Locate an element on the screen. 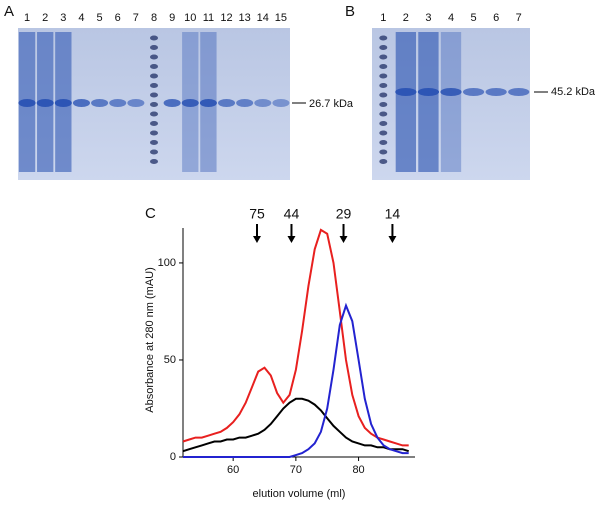 The width and height of the screenshot is (600, 510). annotation-label: 75 is located at coordinates (257, 214).